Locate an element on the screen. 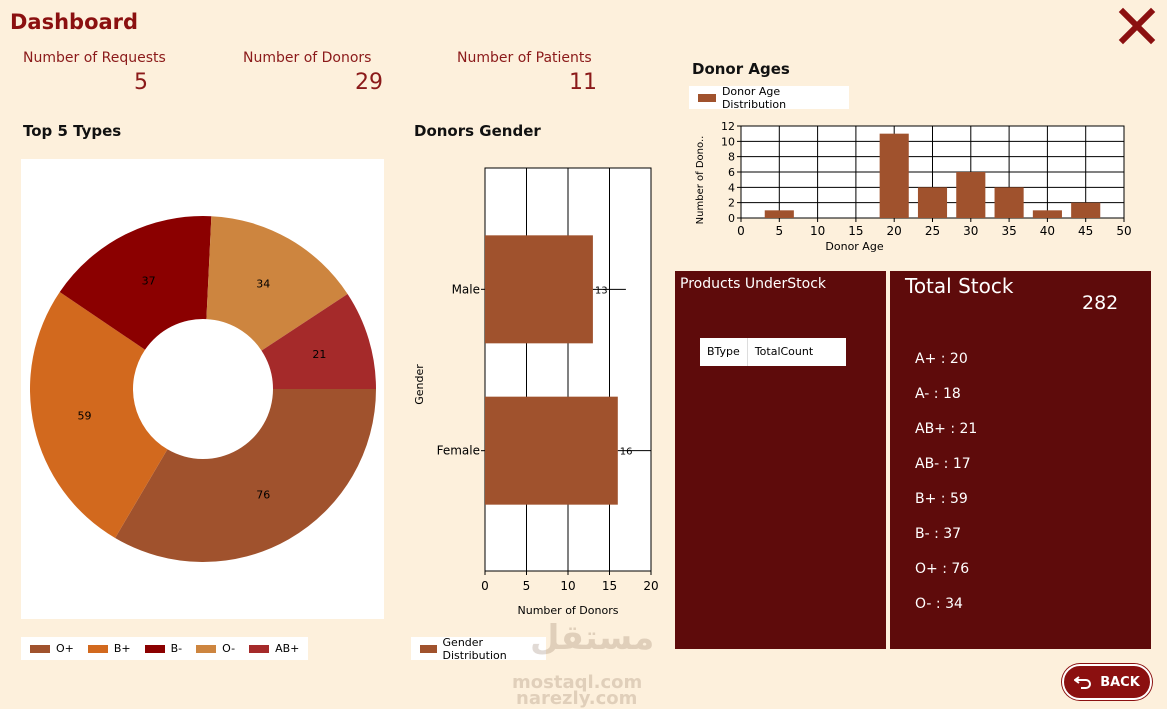 The image size is (1167, 709). pie-slice-O- is located at coordinates (277, 283).